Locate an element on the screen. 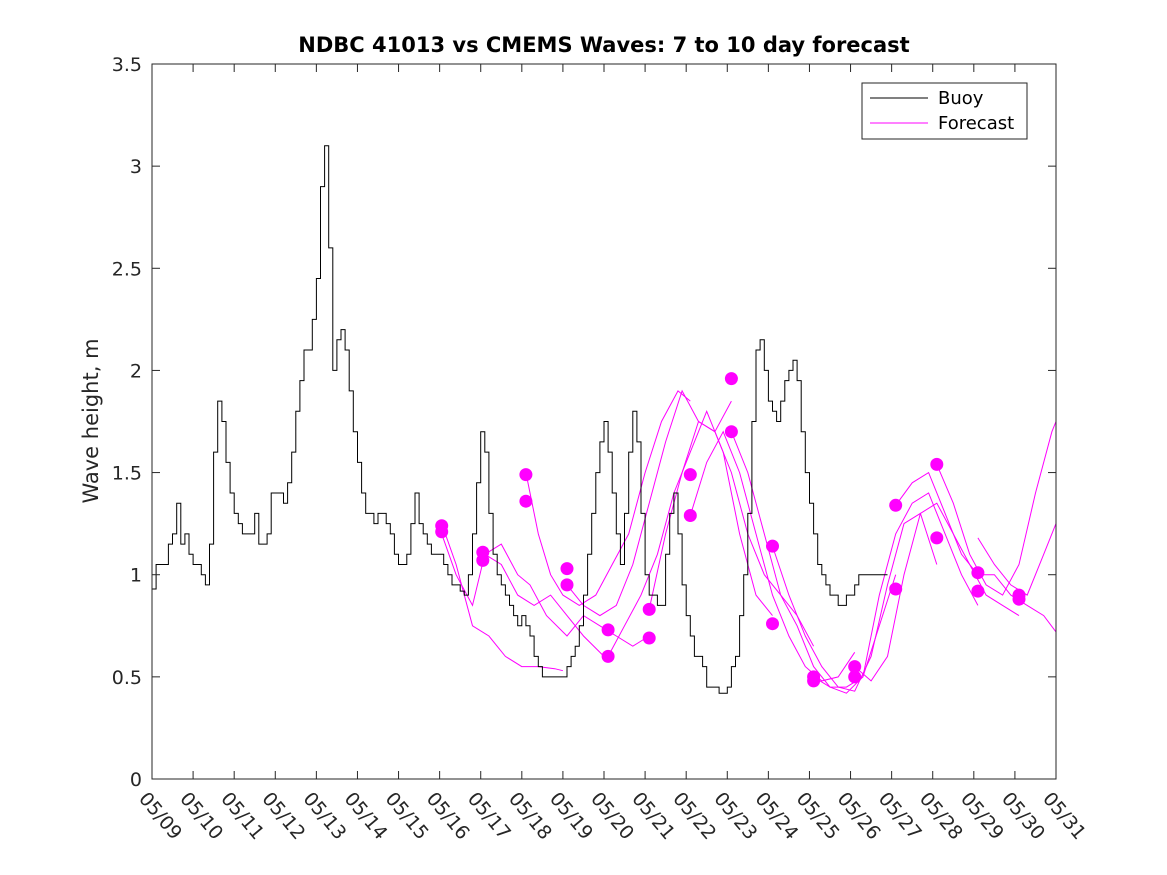 The image size is (1167, 875). legend: Buoy Forecast is located at coordinates (944, 111).